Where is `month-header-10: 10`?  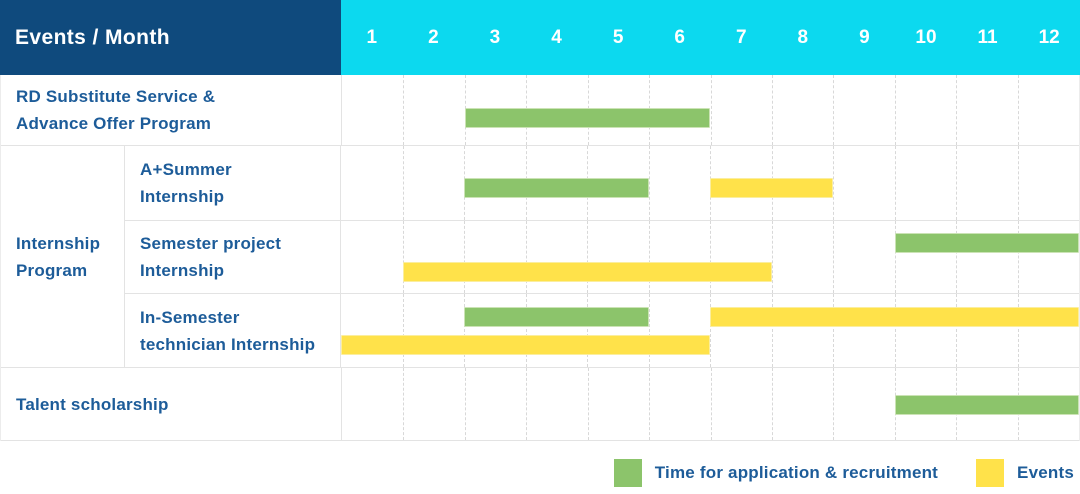
month-header-10: 10 is located at coordinates (926, 37).